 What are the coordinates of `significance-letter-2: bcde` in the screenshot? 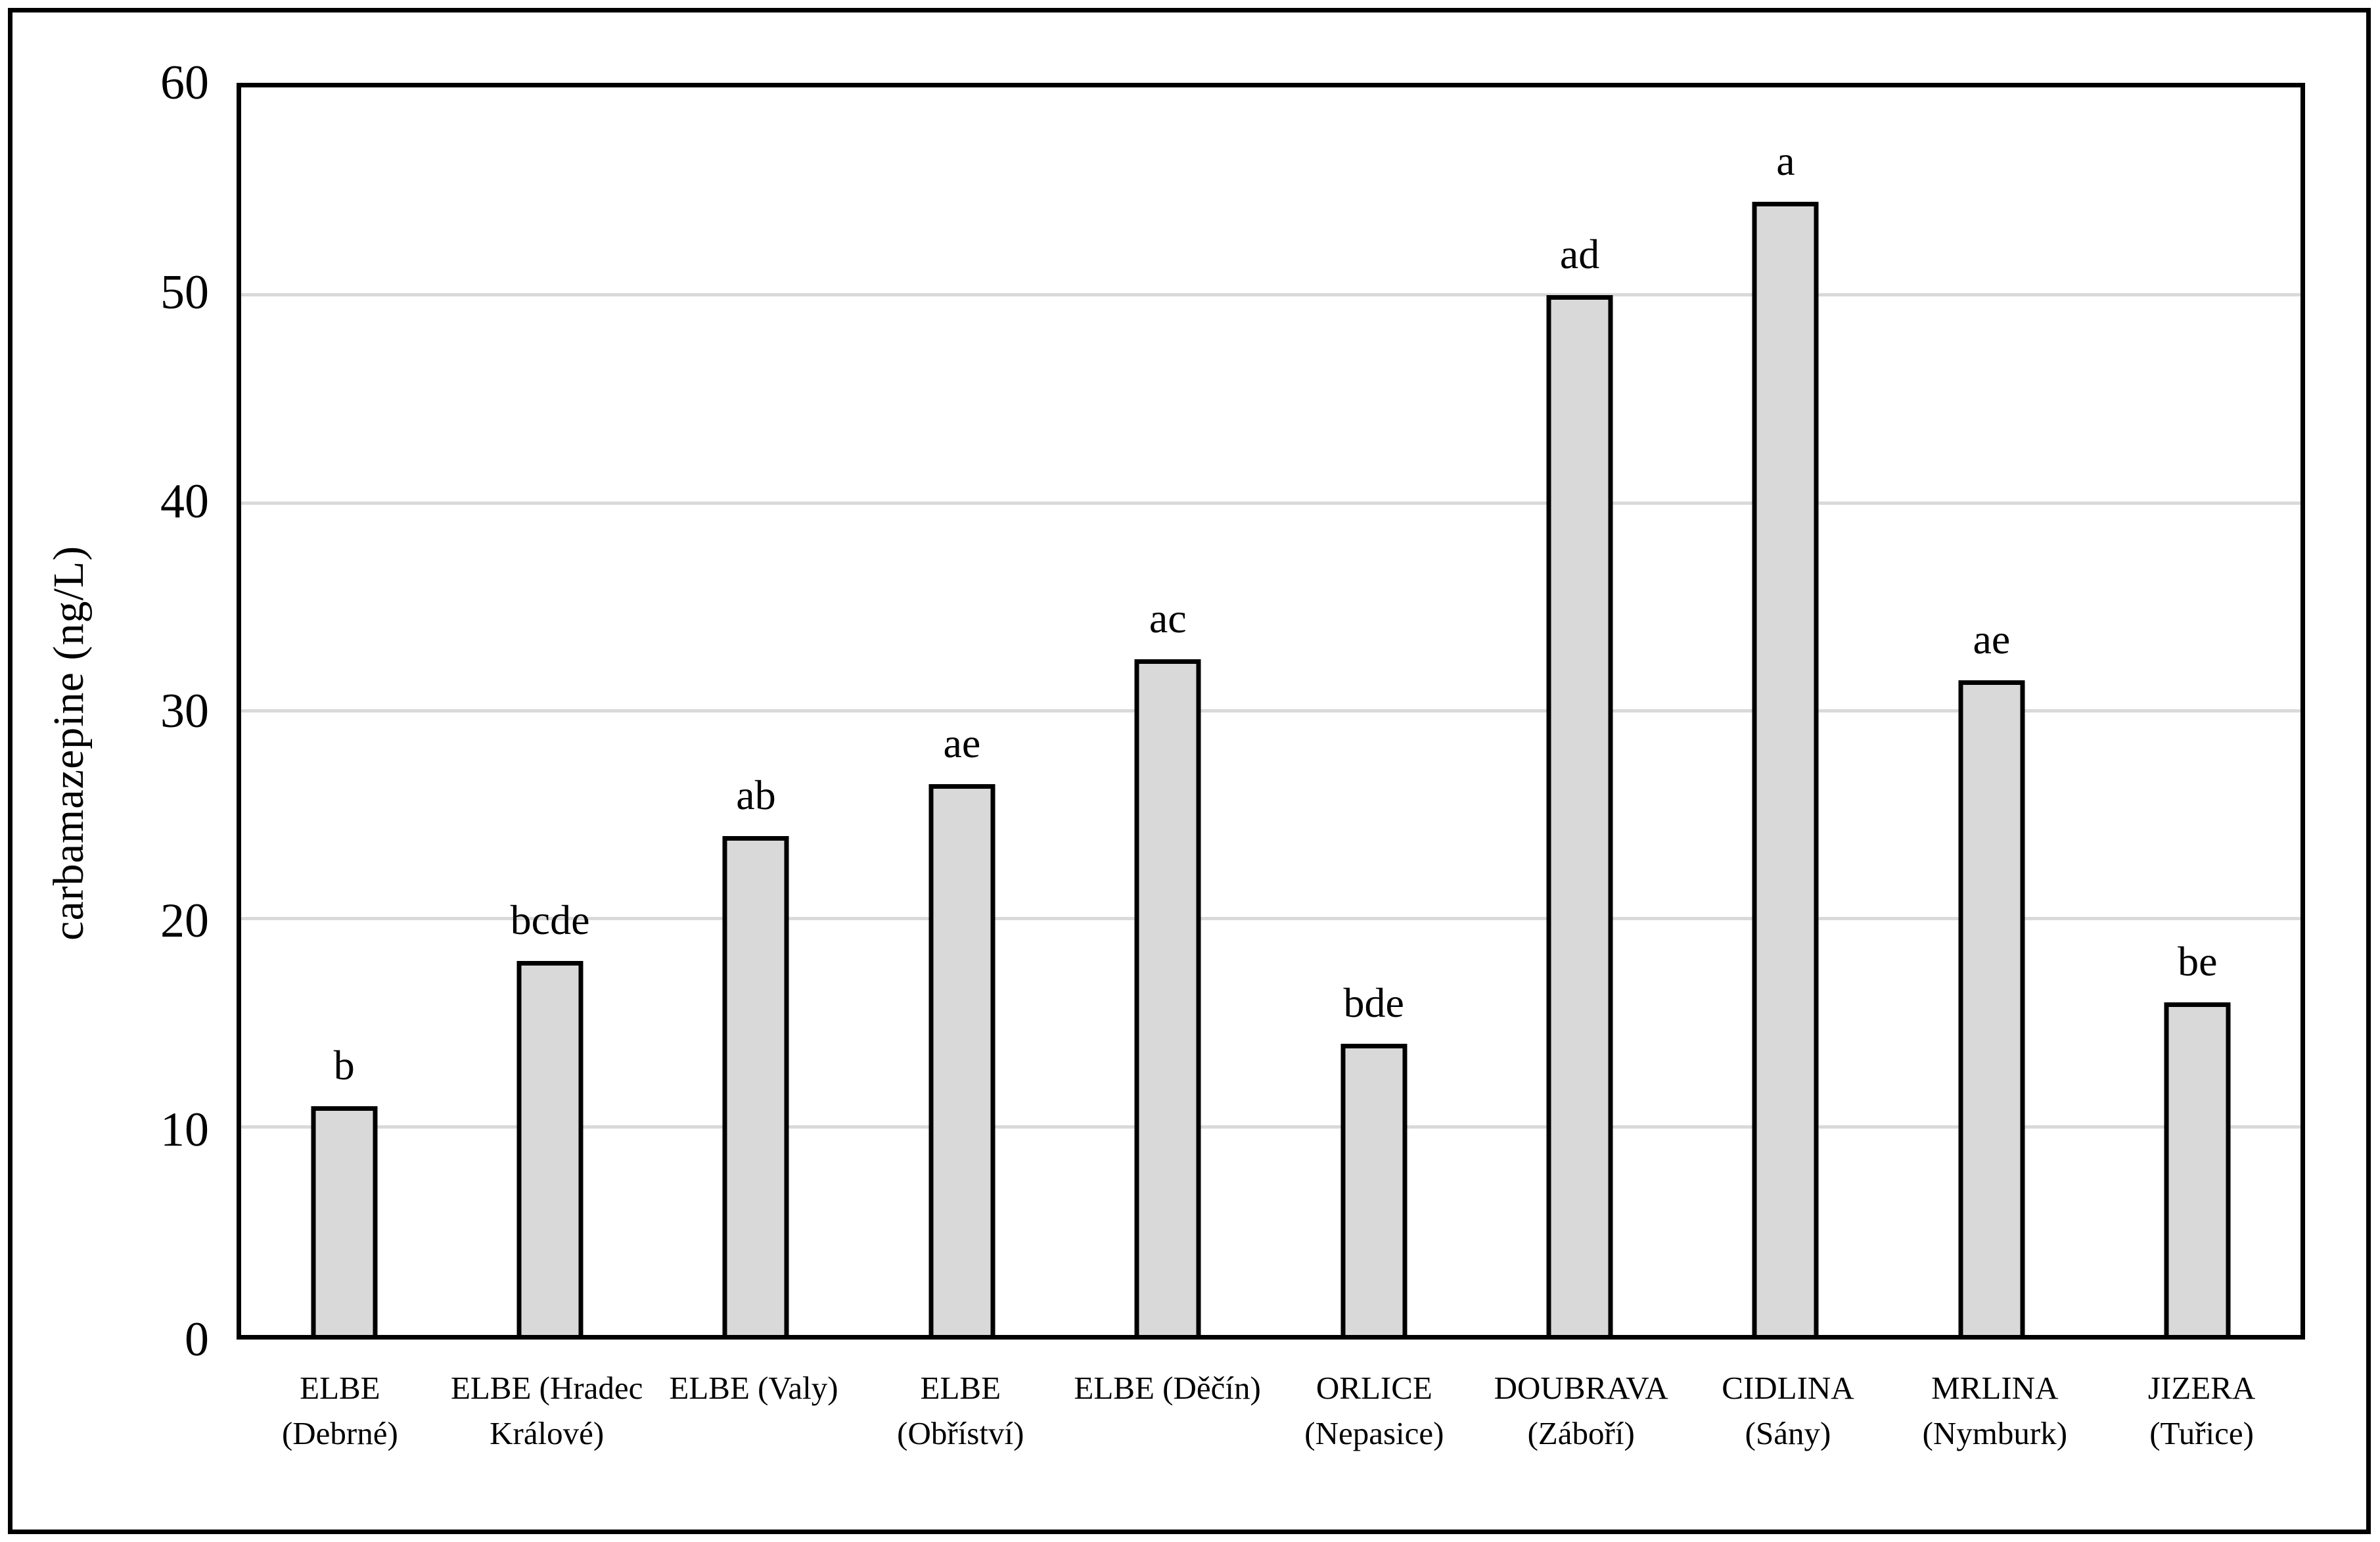 It's located at (550, 919).